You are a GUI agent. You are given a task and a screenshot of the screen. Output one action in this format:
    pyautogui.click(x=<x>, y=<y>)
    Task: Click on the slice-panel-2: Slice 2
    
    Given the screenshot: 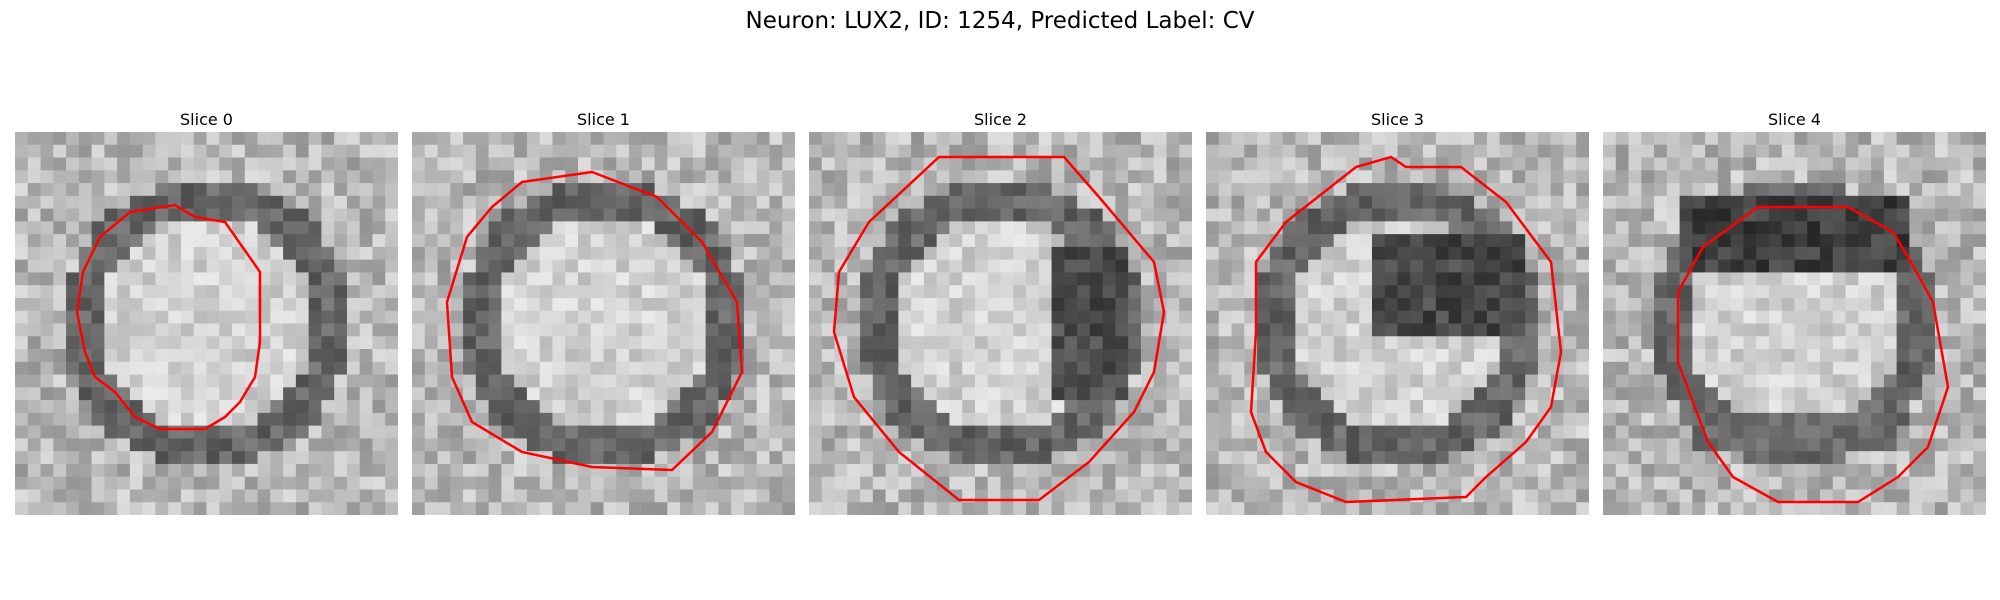 What is the action you would take?
    pyautogui.click(x=1000, y=311)
    